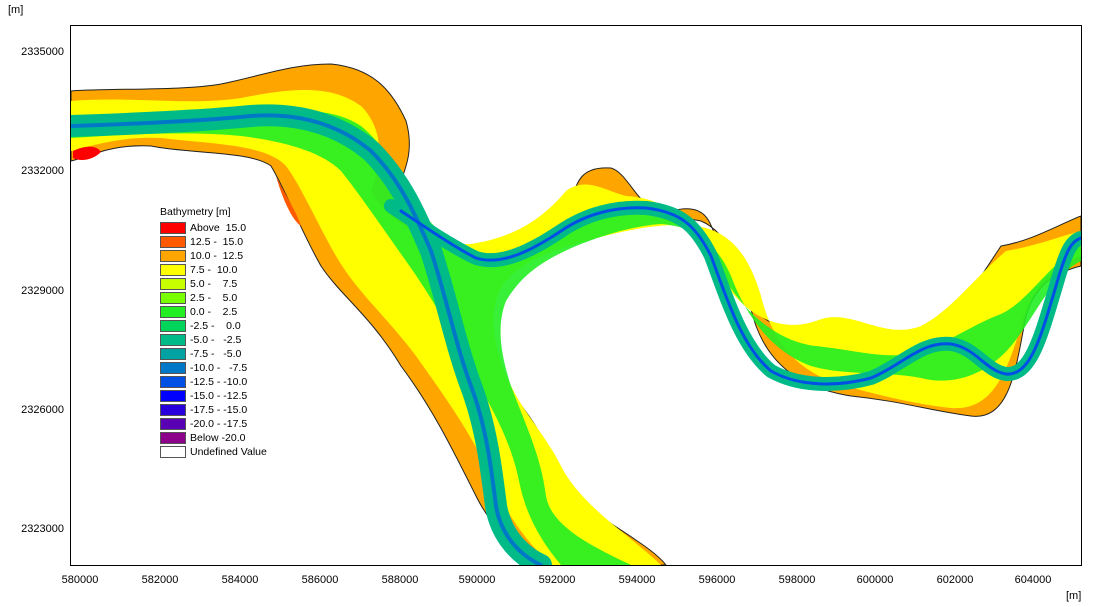 The width and height of the screenshot is (1095, 607). What do you see at coordinates (797, 580) in the screenshot?
I see `x-tick-label: 598000` at bounding box center [797, 580].